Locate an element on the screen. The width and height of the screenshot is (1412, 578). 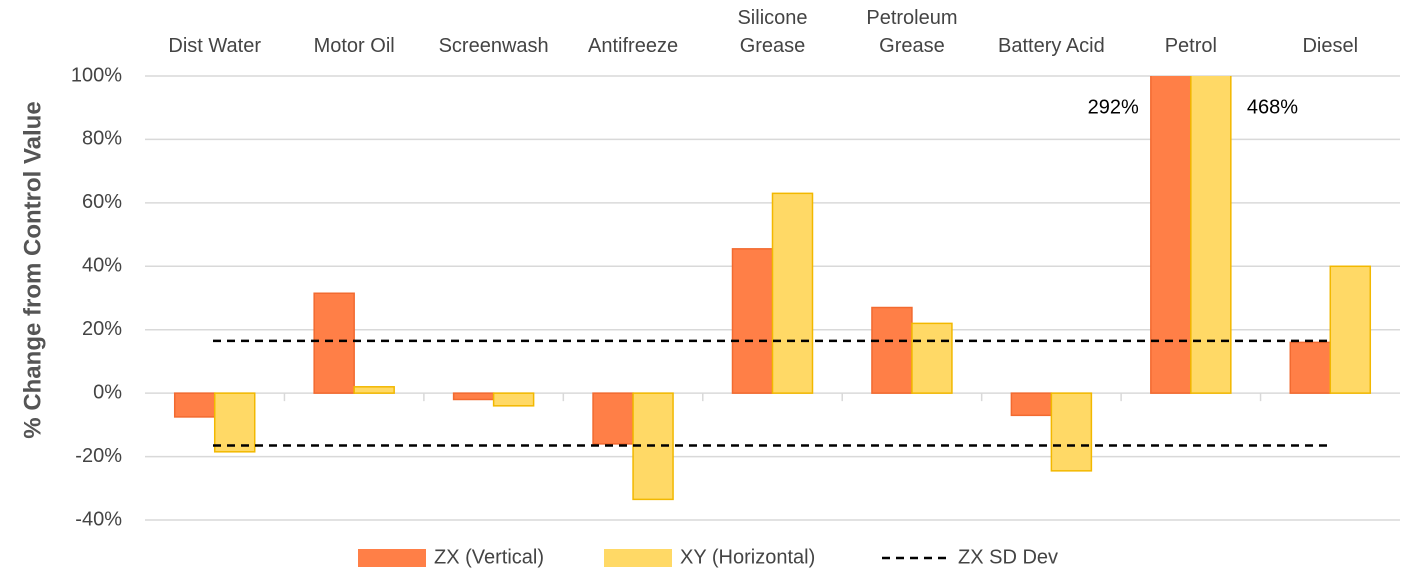
legend-label: ZX SD Dev is located at coordinates (1008, 557).